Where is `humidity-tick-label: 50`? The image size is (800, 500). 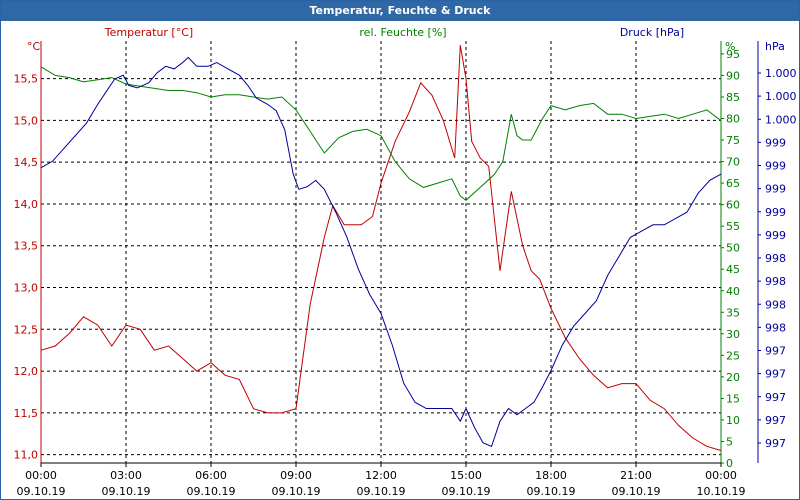
humidity-tick-label: 50 is located at coordinates (733, 248).